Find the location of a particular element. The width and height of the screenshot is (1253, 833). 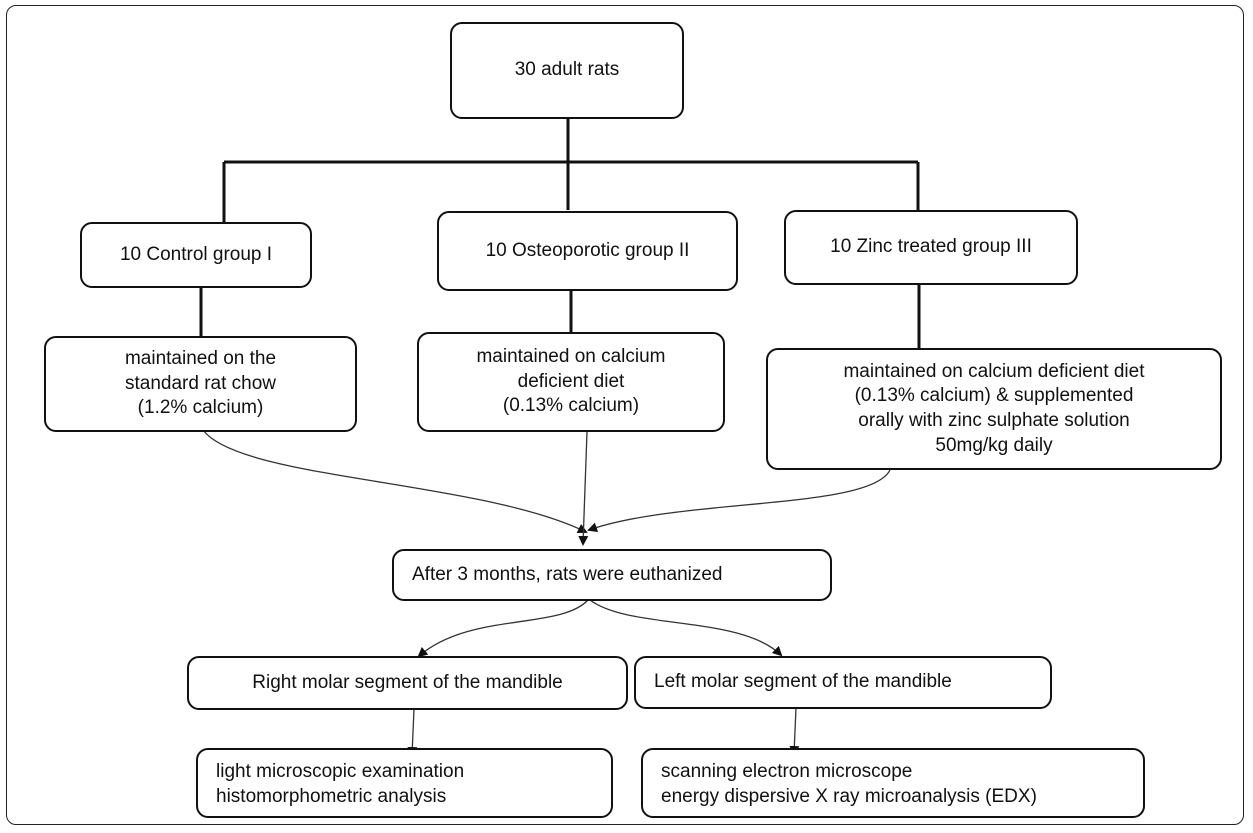

arrow-right-segment-to-analysis is located at coordinates (412, 732).